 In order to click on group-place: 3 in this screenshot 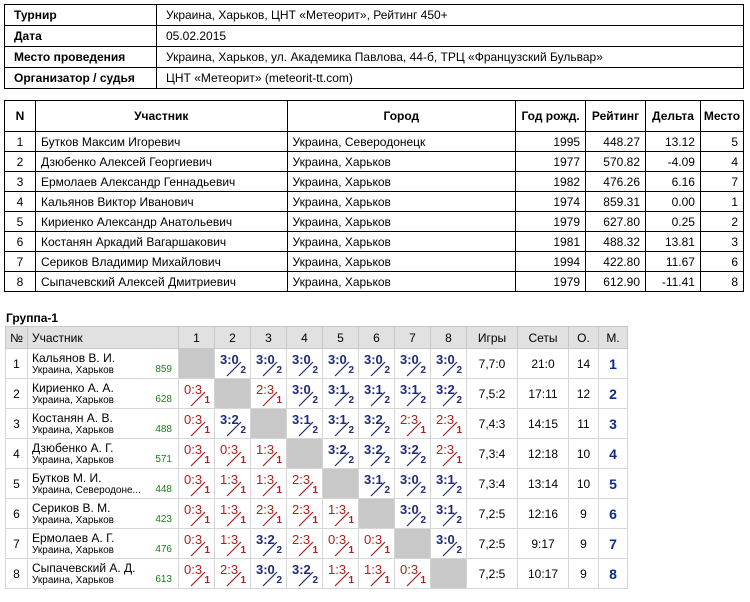, I will do `click(613, 423)`.